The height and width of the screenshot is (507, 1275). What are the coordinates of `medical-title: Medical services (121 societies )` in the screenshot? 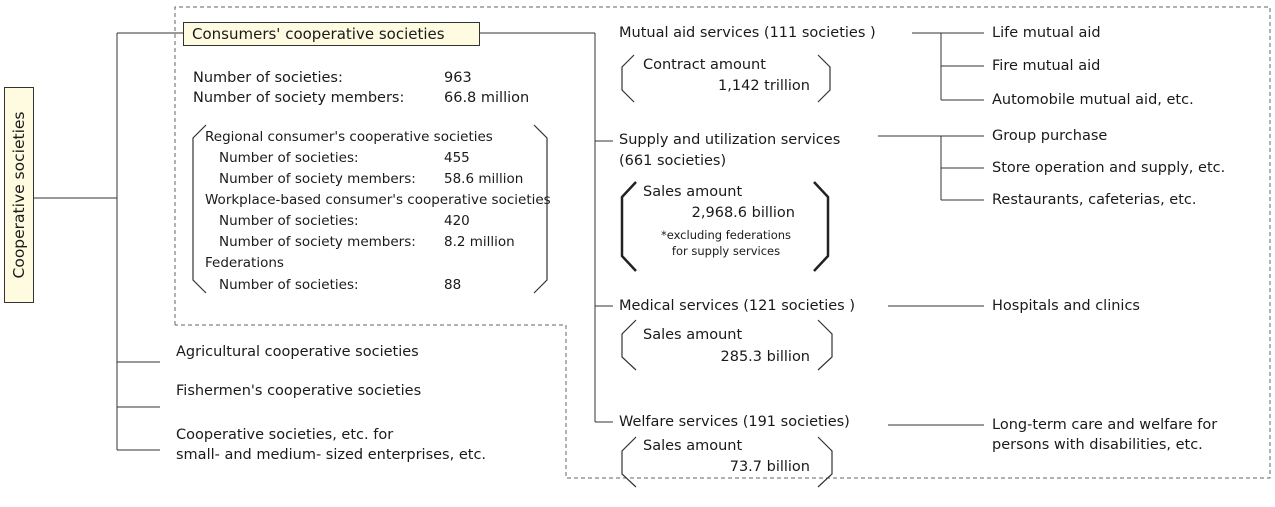 It's located at (737, 306).